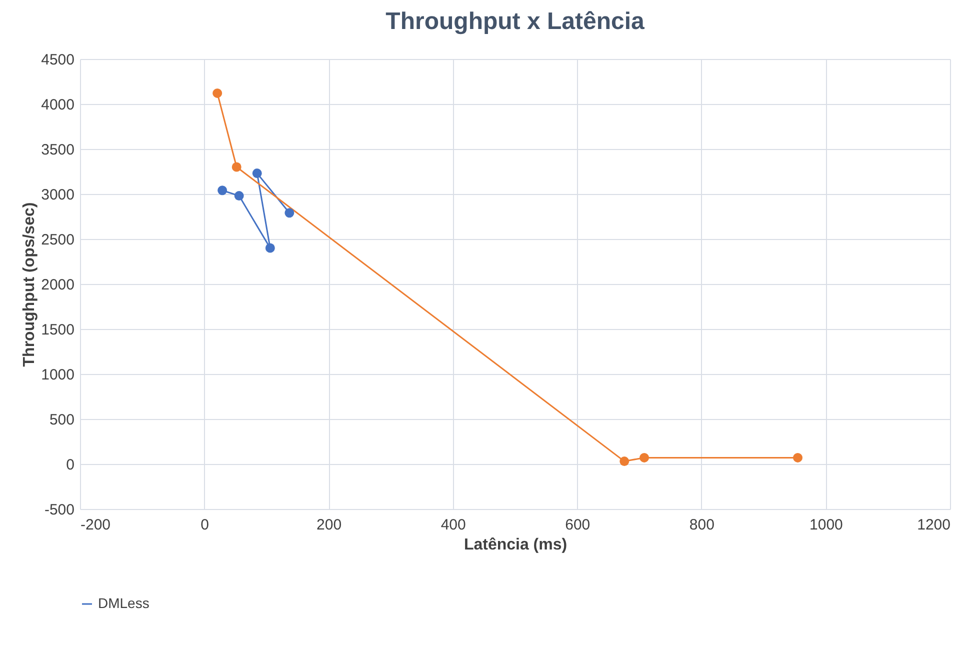 The width and height of the screenshot is (971, 650). I want to click on x-tick-label: 800, so click(701, 525).